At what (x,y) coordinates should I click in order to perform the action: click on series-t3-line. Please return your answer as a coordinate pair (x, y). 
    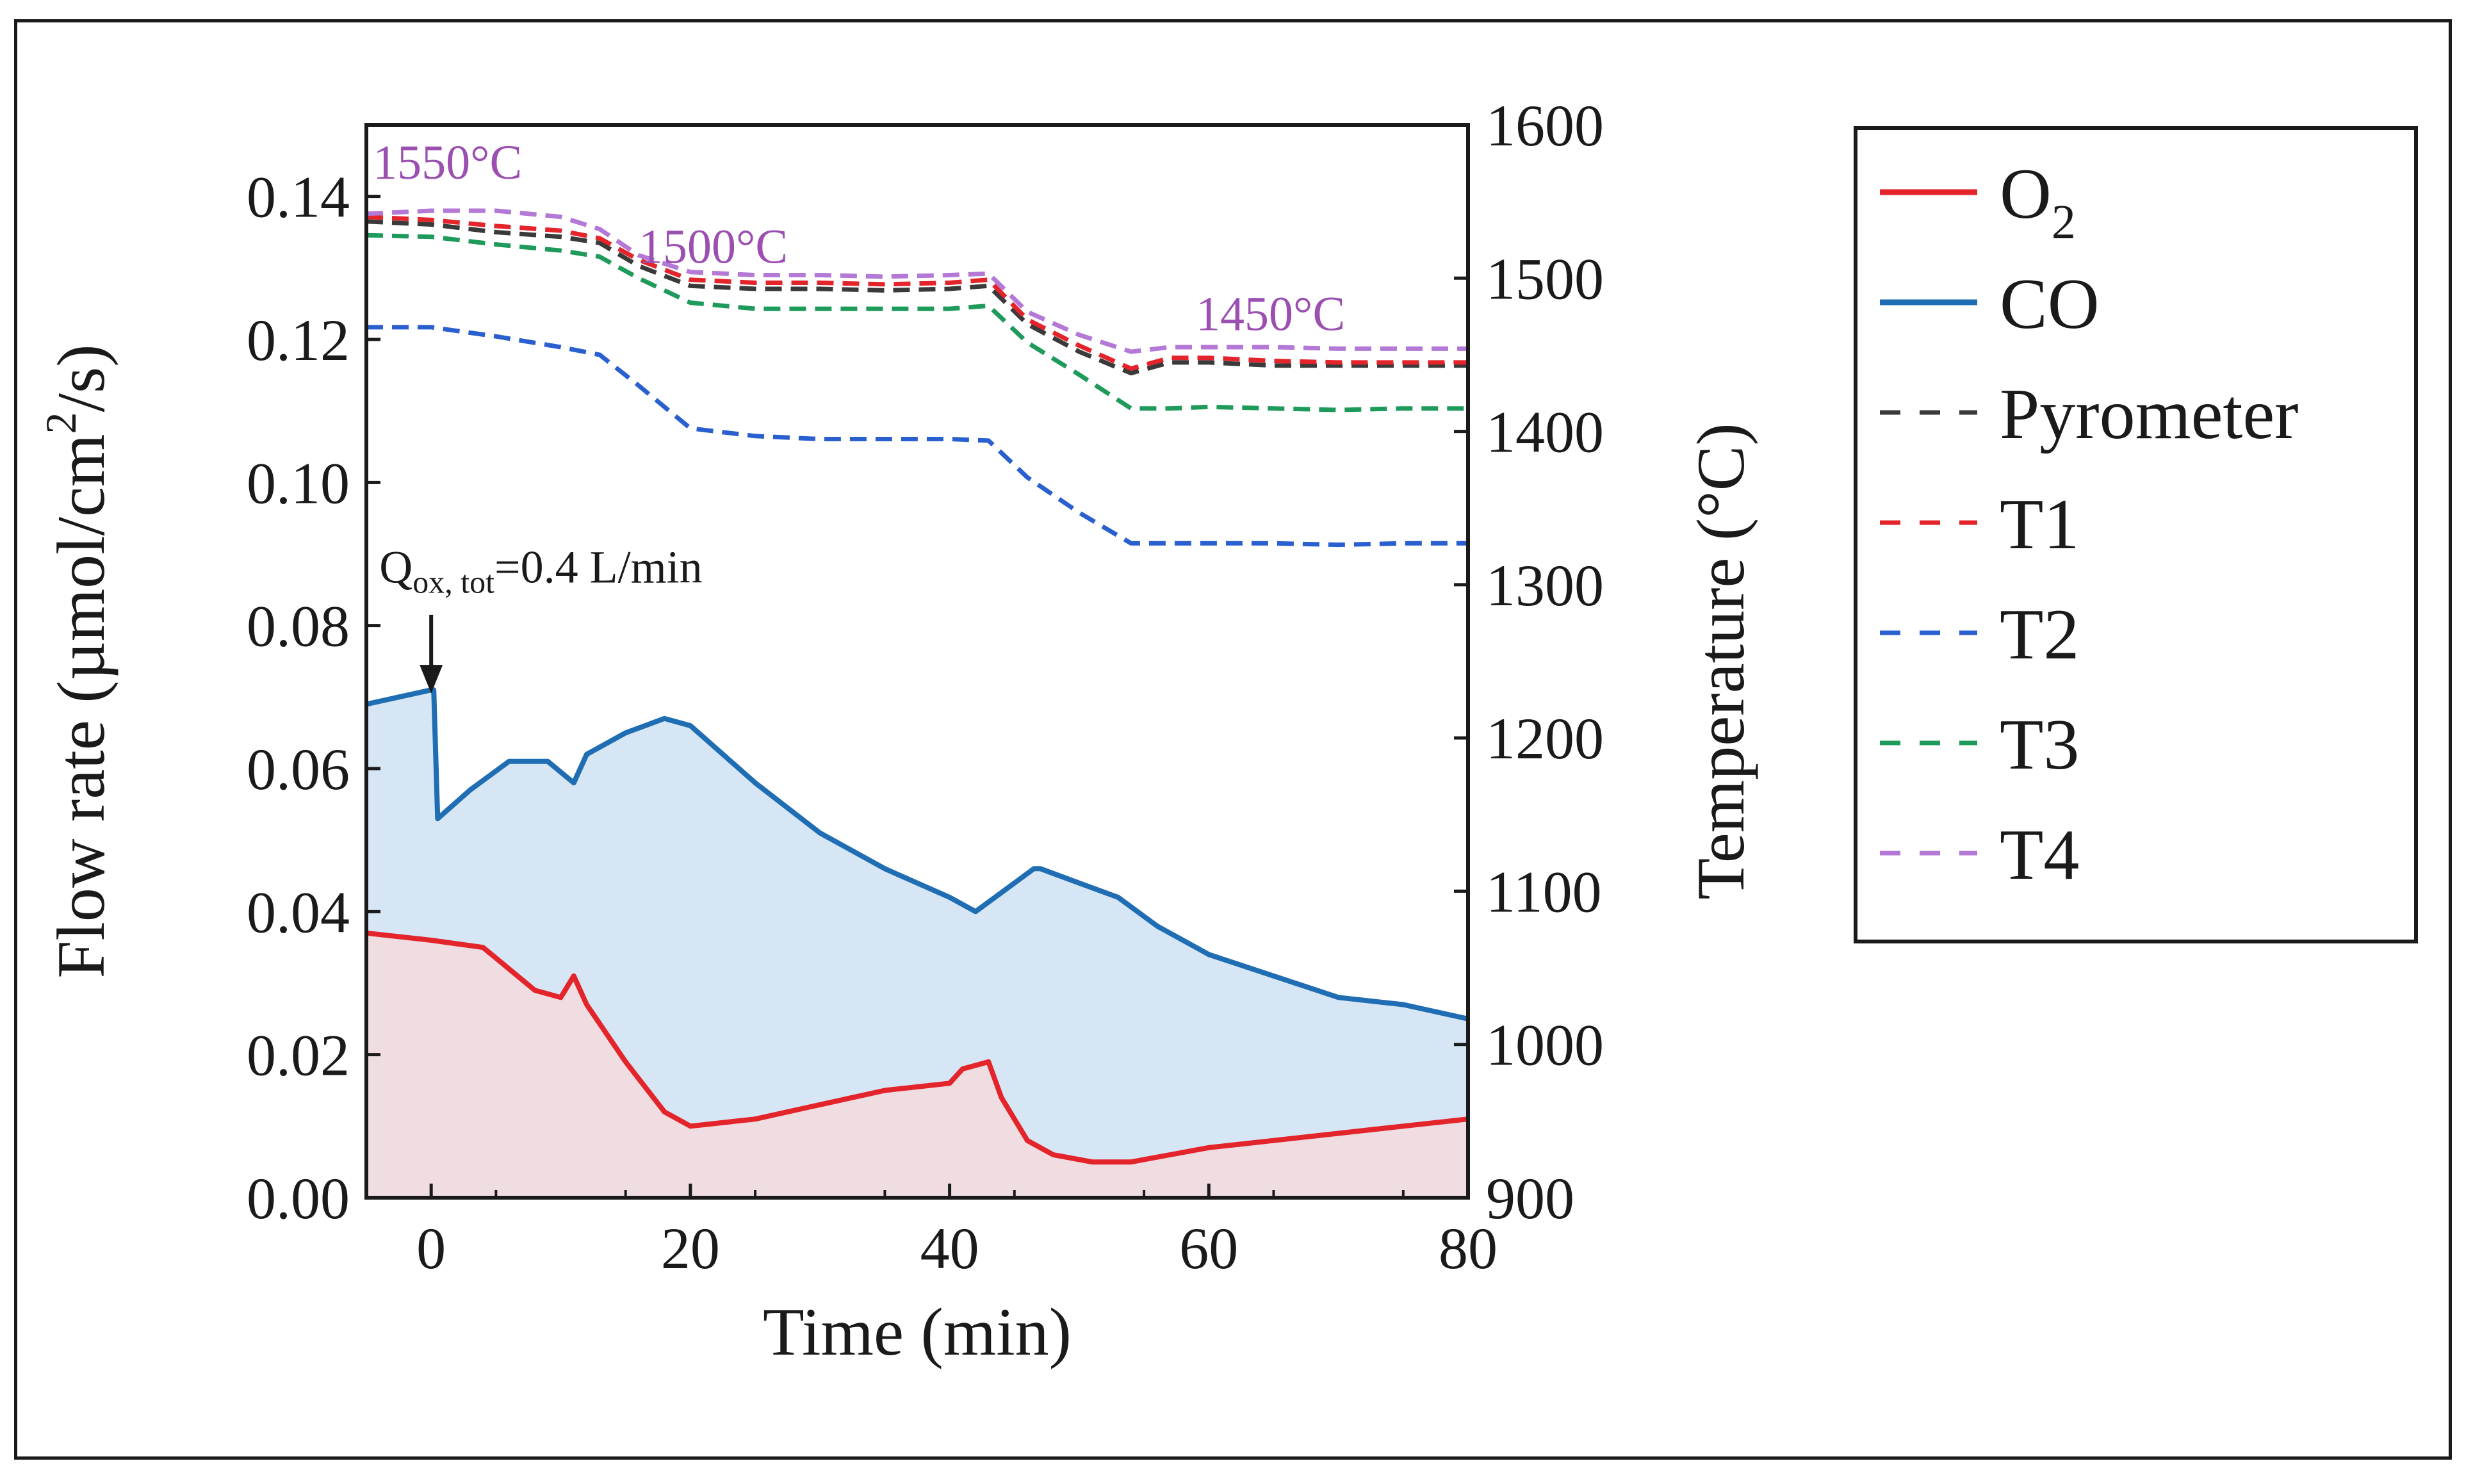
    Looking at the image, I should click on (917, 322).